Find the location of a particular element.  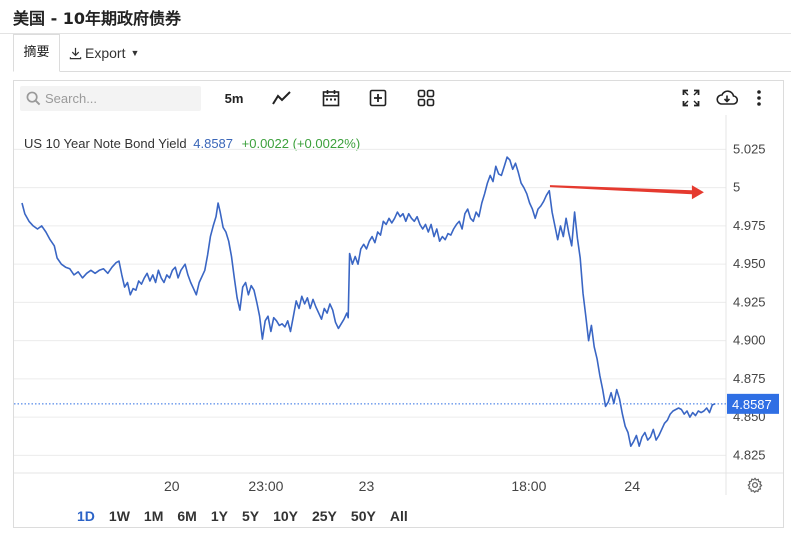

fullscreen-button is located at coordinates (691, 98).